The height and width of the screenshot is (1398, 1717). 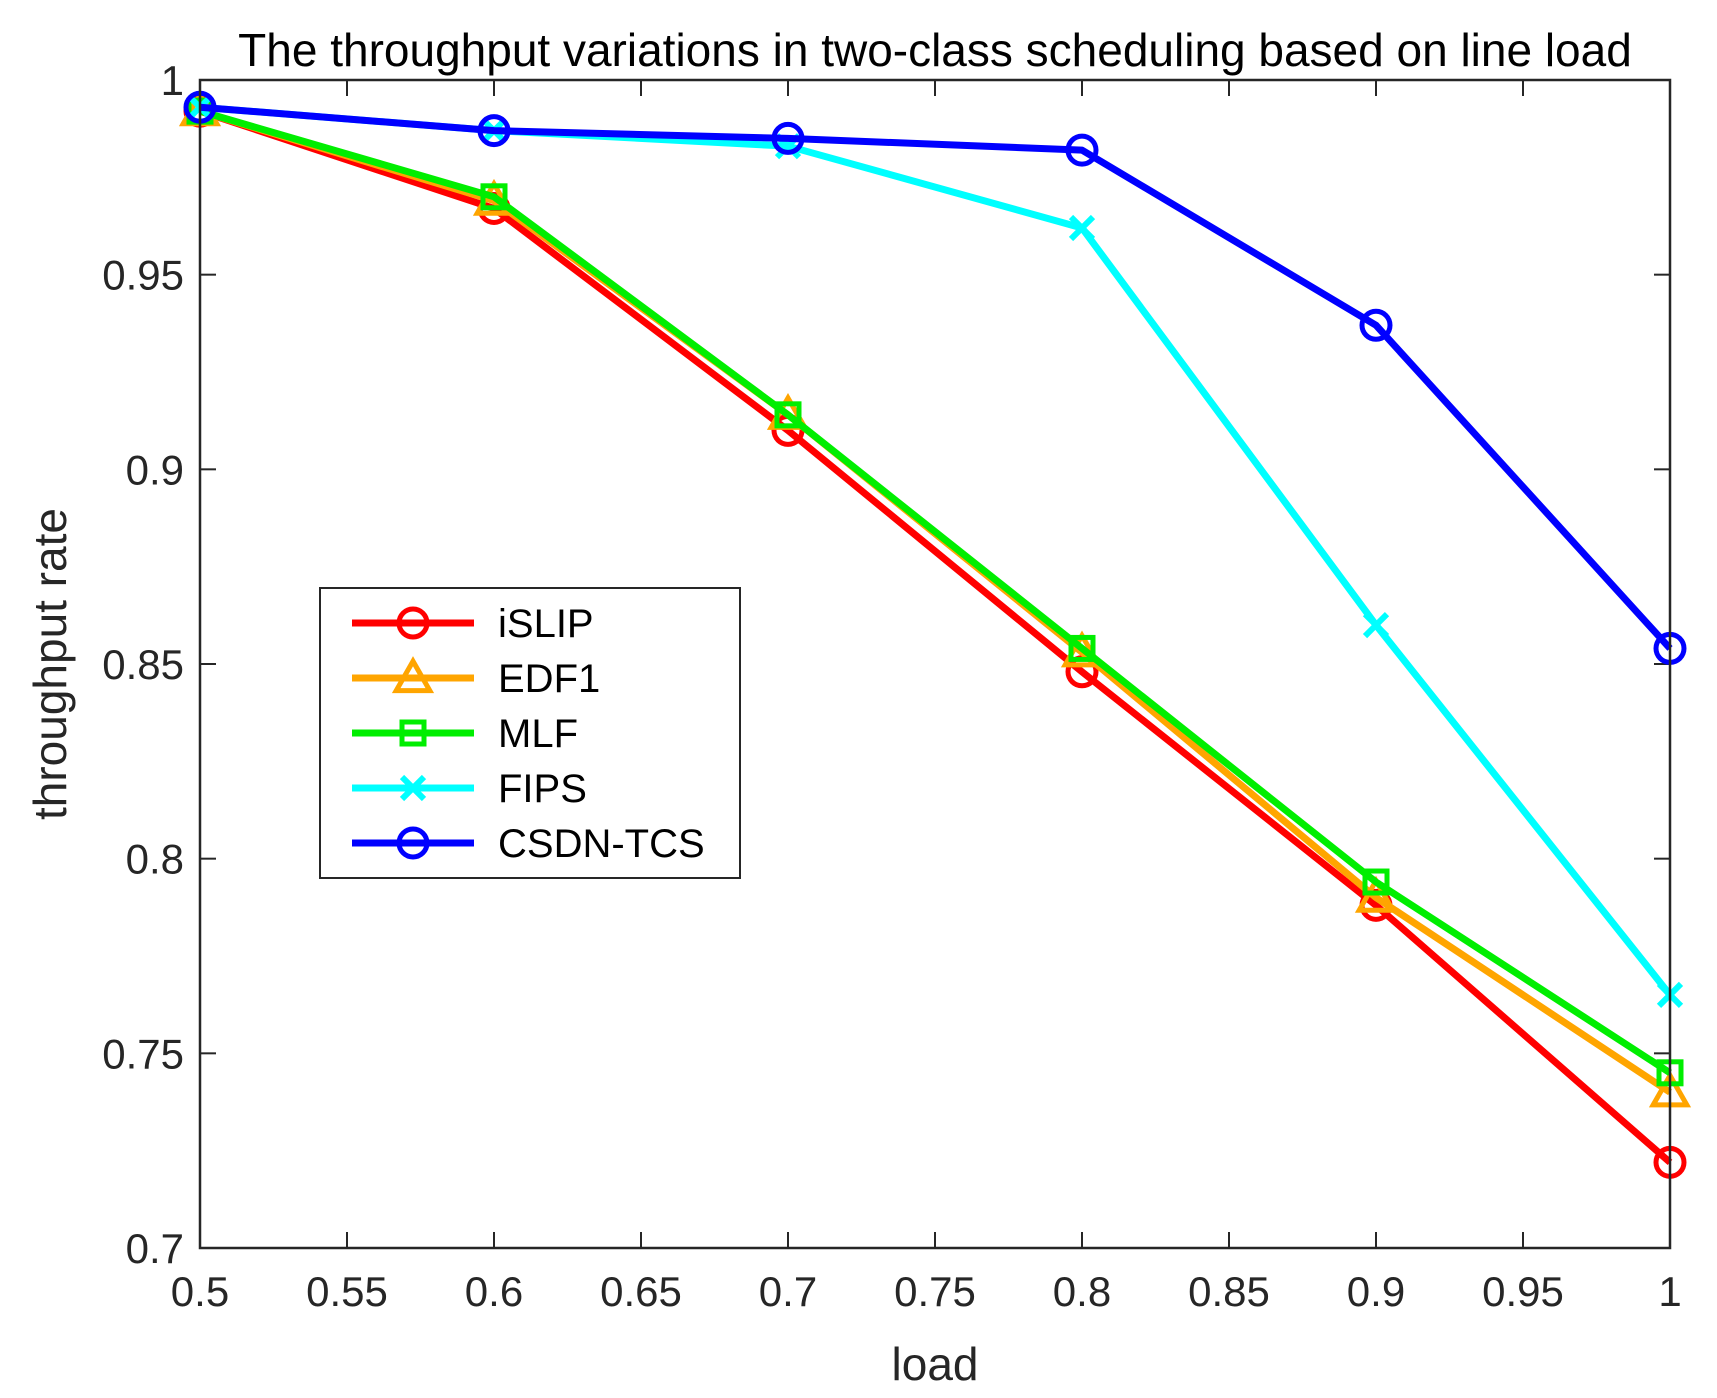 What do you see at coordinates (473, 624) in the screenshot?
I see `legend-item: iSLIP` at bounding box center [473, 624].